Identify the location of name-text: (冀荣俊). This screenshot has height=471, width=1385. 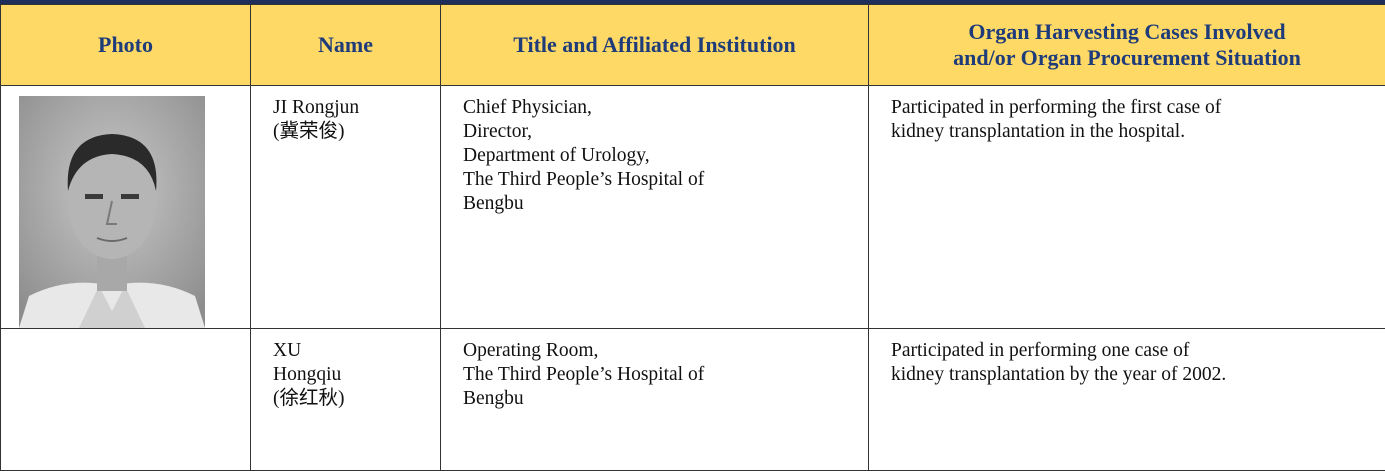
(352, 132).